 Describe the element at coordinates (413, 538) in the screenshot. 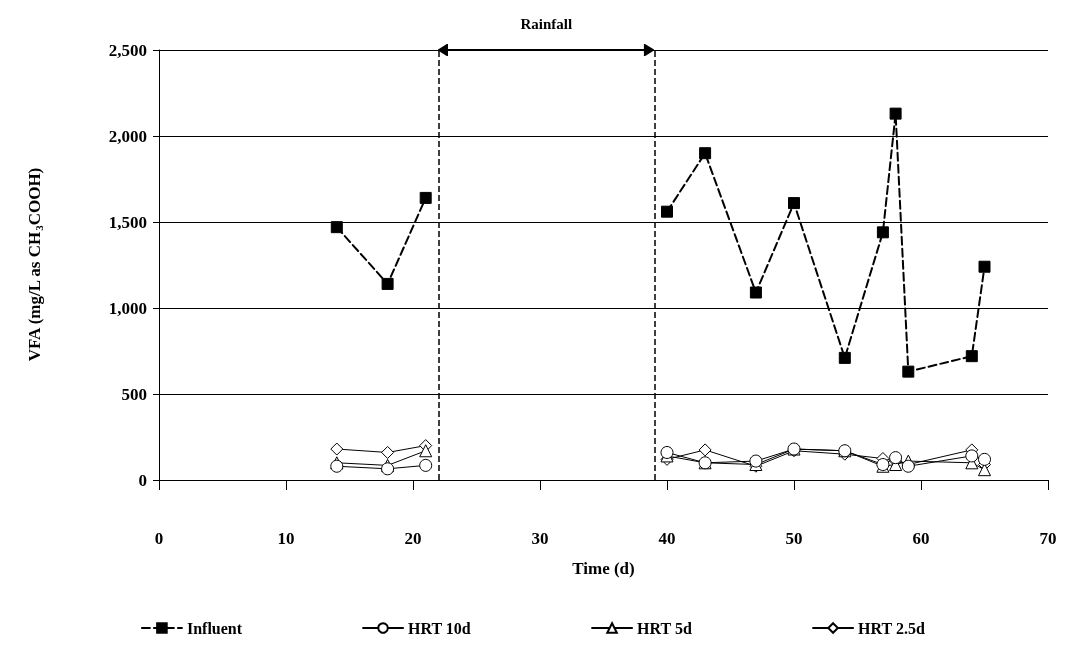

I see `x-tick-label: 20` at that location.